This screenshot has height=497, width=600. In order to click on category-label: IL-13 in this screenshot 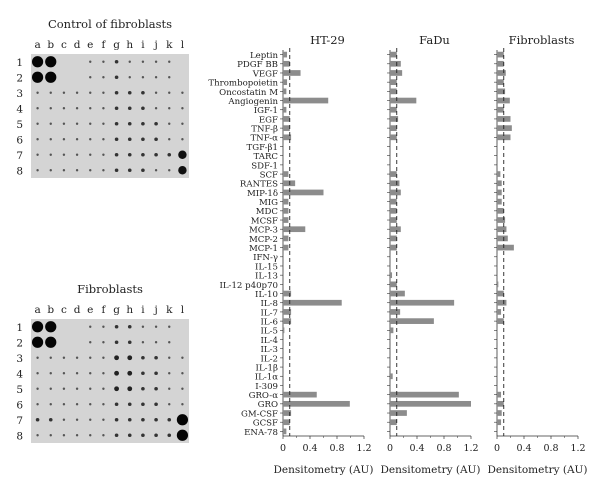, I will do `click(266, 277)`.